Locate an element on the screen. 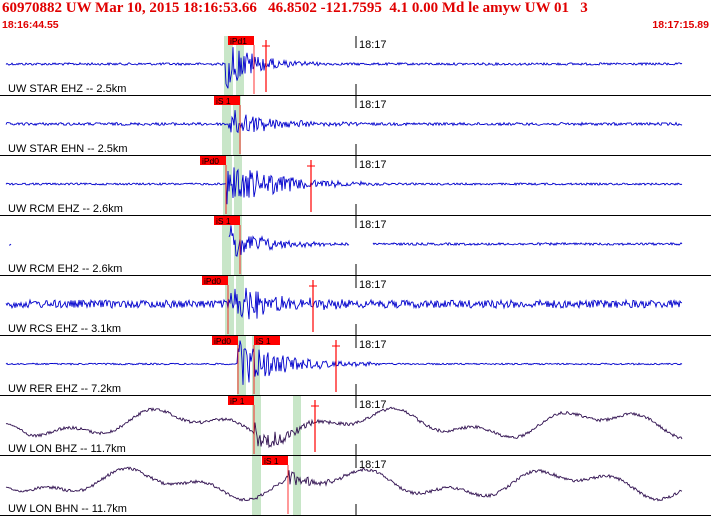 Image resolution: width=711 pixels, height=518 pixels. phase-pick-label: iPd1 is located at coordinates (241, 41).